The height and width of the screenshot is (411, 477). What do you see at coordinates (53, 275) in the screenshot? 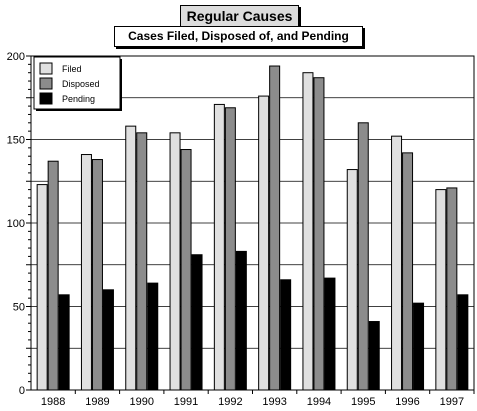
I see `bar-disposed-1988` at bounding box center [53, 275].